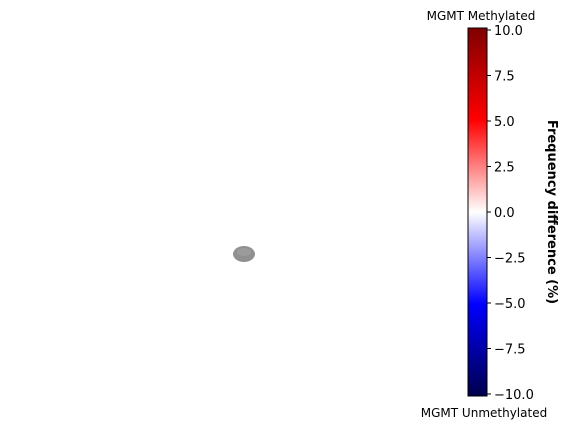  I want to click on colorbar-tick-label: 7.5, so click(504, 77).